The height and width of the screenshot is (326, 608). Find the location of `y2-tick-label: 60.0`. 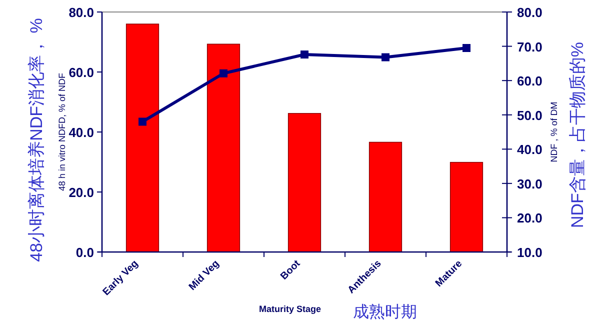

y2-tick-label: 60.0 is located at coordinates (529, 81).